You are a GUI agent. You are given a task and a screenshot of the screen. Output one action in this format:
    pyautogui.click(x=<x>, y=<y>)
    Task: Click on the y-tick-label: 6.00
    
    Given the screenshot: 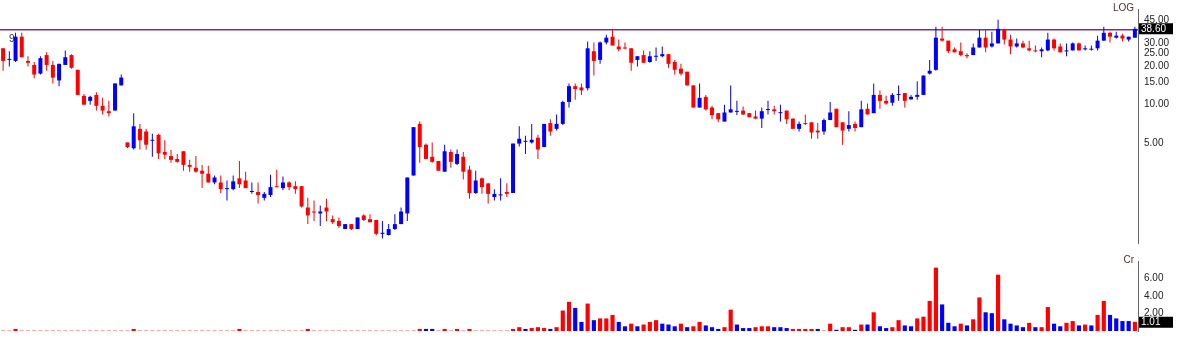 What is the action you would take?
    pyautogui.click(x=1154, y=278)
    